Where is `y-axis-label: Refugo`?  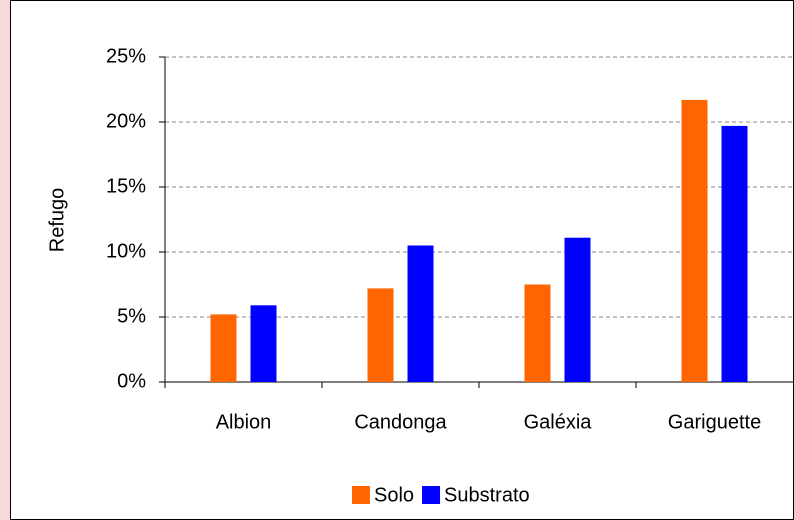
y-axis-label: Refugo is located at coordinates (57, 220).